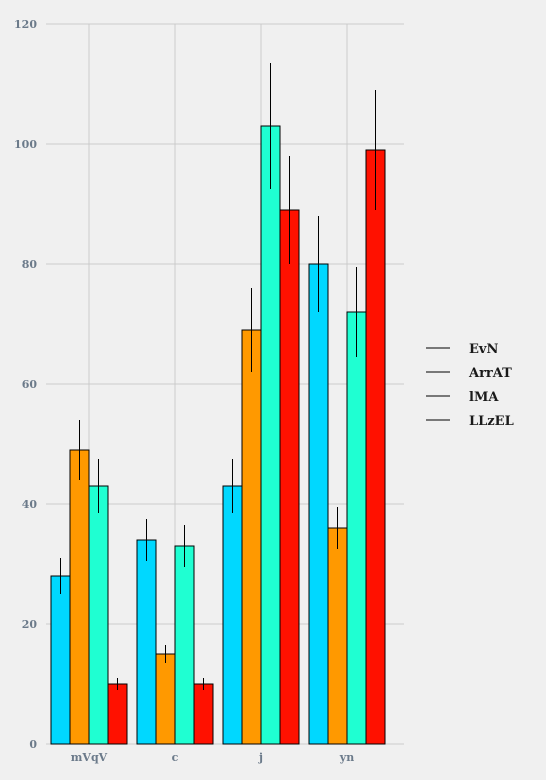 The image size is (546, 780). Describe the element at coordinates (490, 373) in the screenshot. I see `legend-label-ArrAT: ArrAT` at that location.